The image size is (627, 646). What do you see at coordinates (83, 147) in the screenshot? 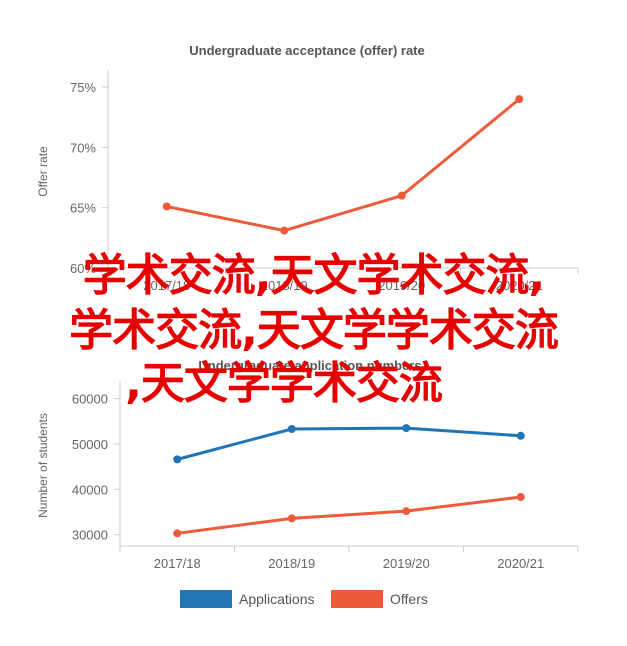
I see `y-tick-label: 70%` at bounding box center [83, 147].